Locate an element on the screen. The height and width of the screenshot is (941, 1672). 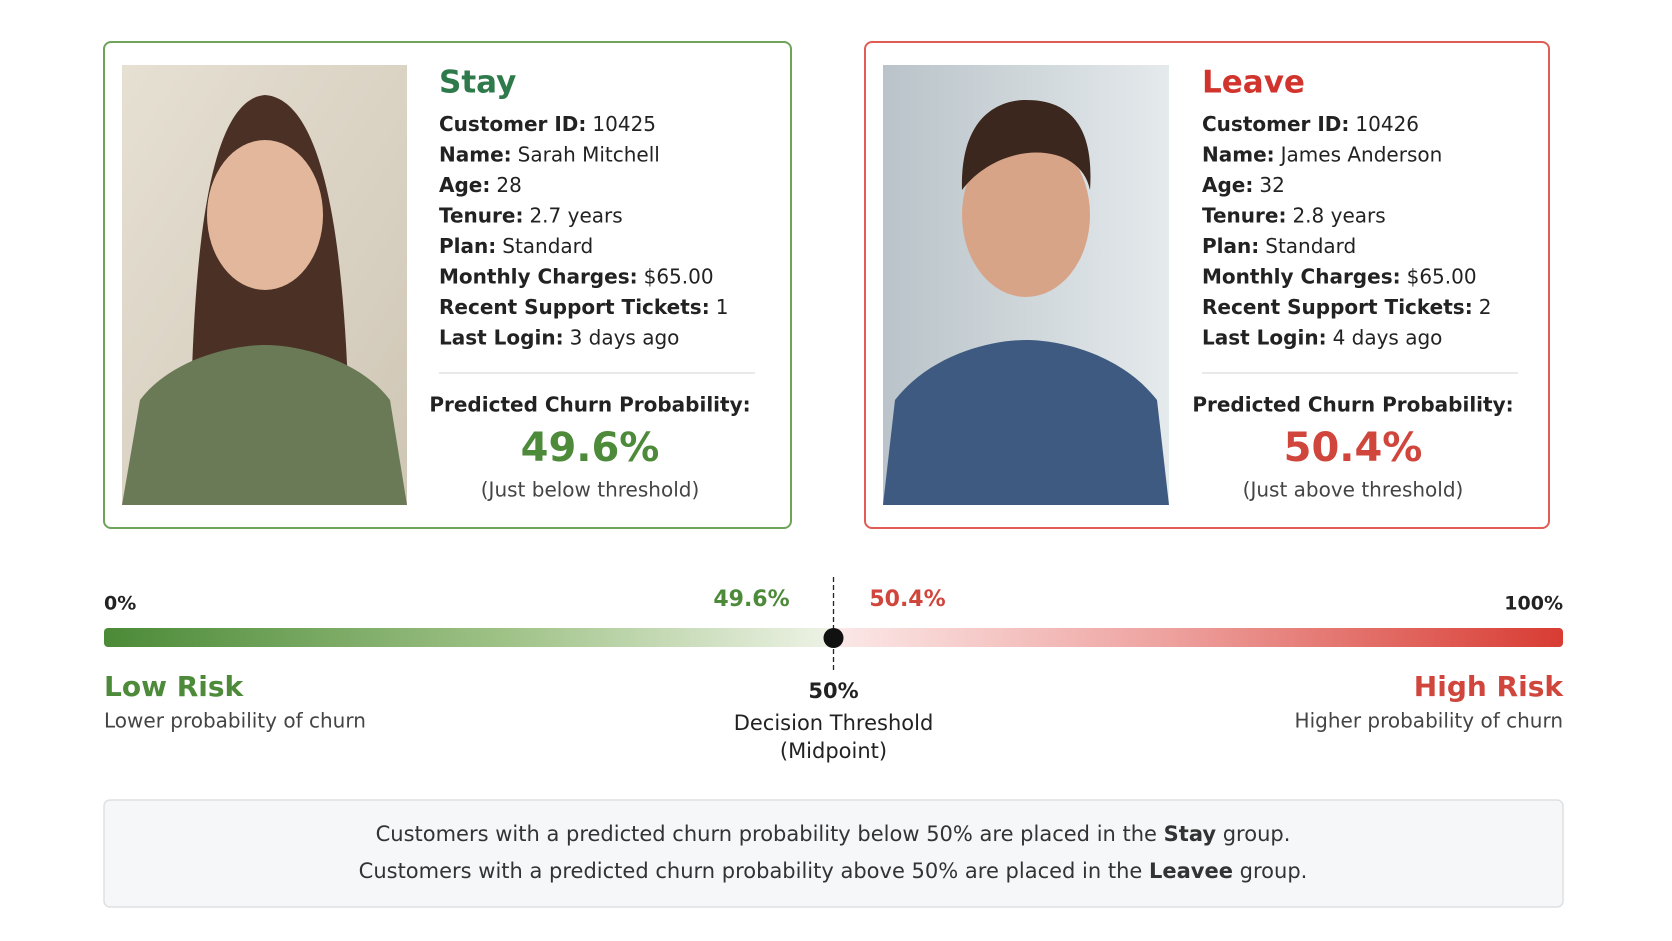
low-title: Low Risk is located at coordinates (174, 686).